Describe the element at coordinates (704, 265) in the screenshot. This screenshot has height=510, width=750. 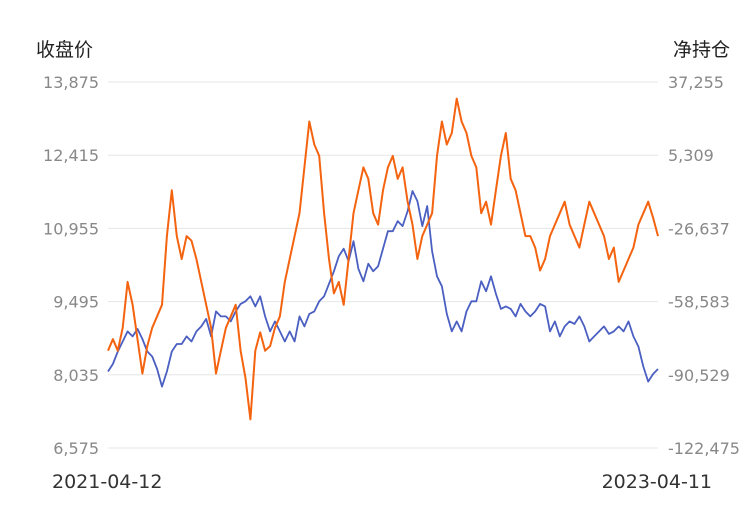
I see `y-right-ticks: 37,255 5,309 -26,637 -58,583 -90,529 -122,475` at that location.